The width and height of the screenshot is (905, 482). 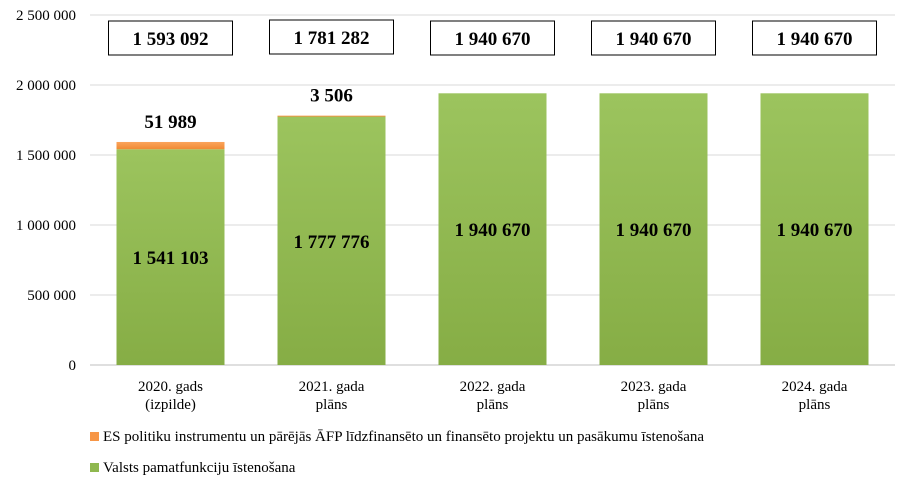 What do you see at coordinates (199, 468) in the screenshot?
I see `legend-label-green: Valsts pamatfunkciju īstenošana` at bounding box center [199, 468].